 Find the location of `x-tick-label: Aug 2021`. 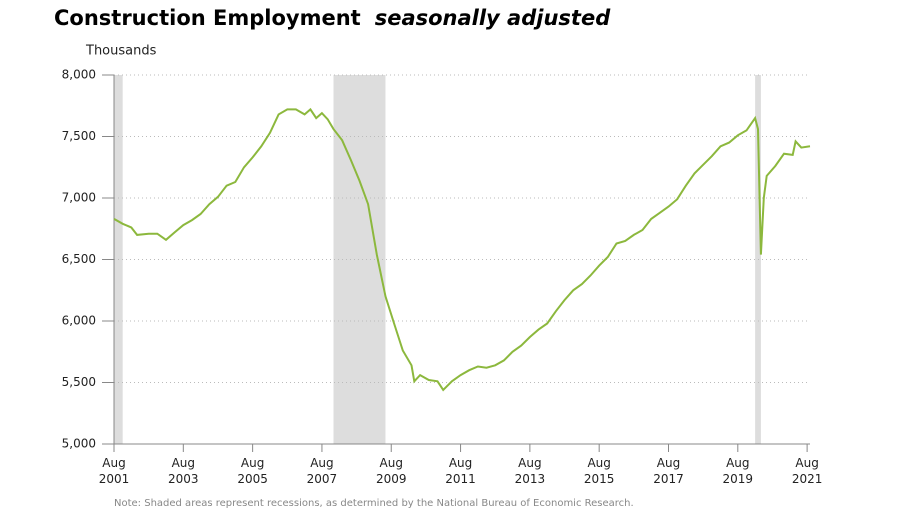

x-tick-label: Aug 2021 is located at coordinates (807, 471).